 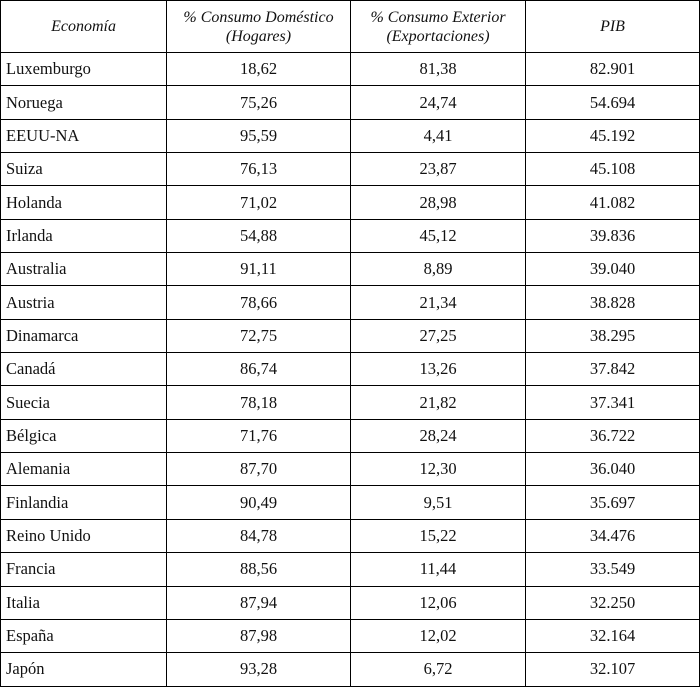 I want to click on cell-consumo-domestico: 87,94, so click(x=258, y=602).